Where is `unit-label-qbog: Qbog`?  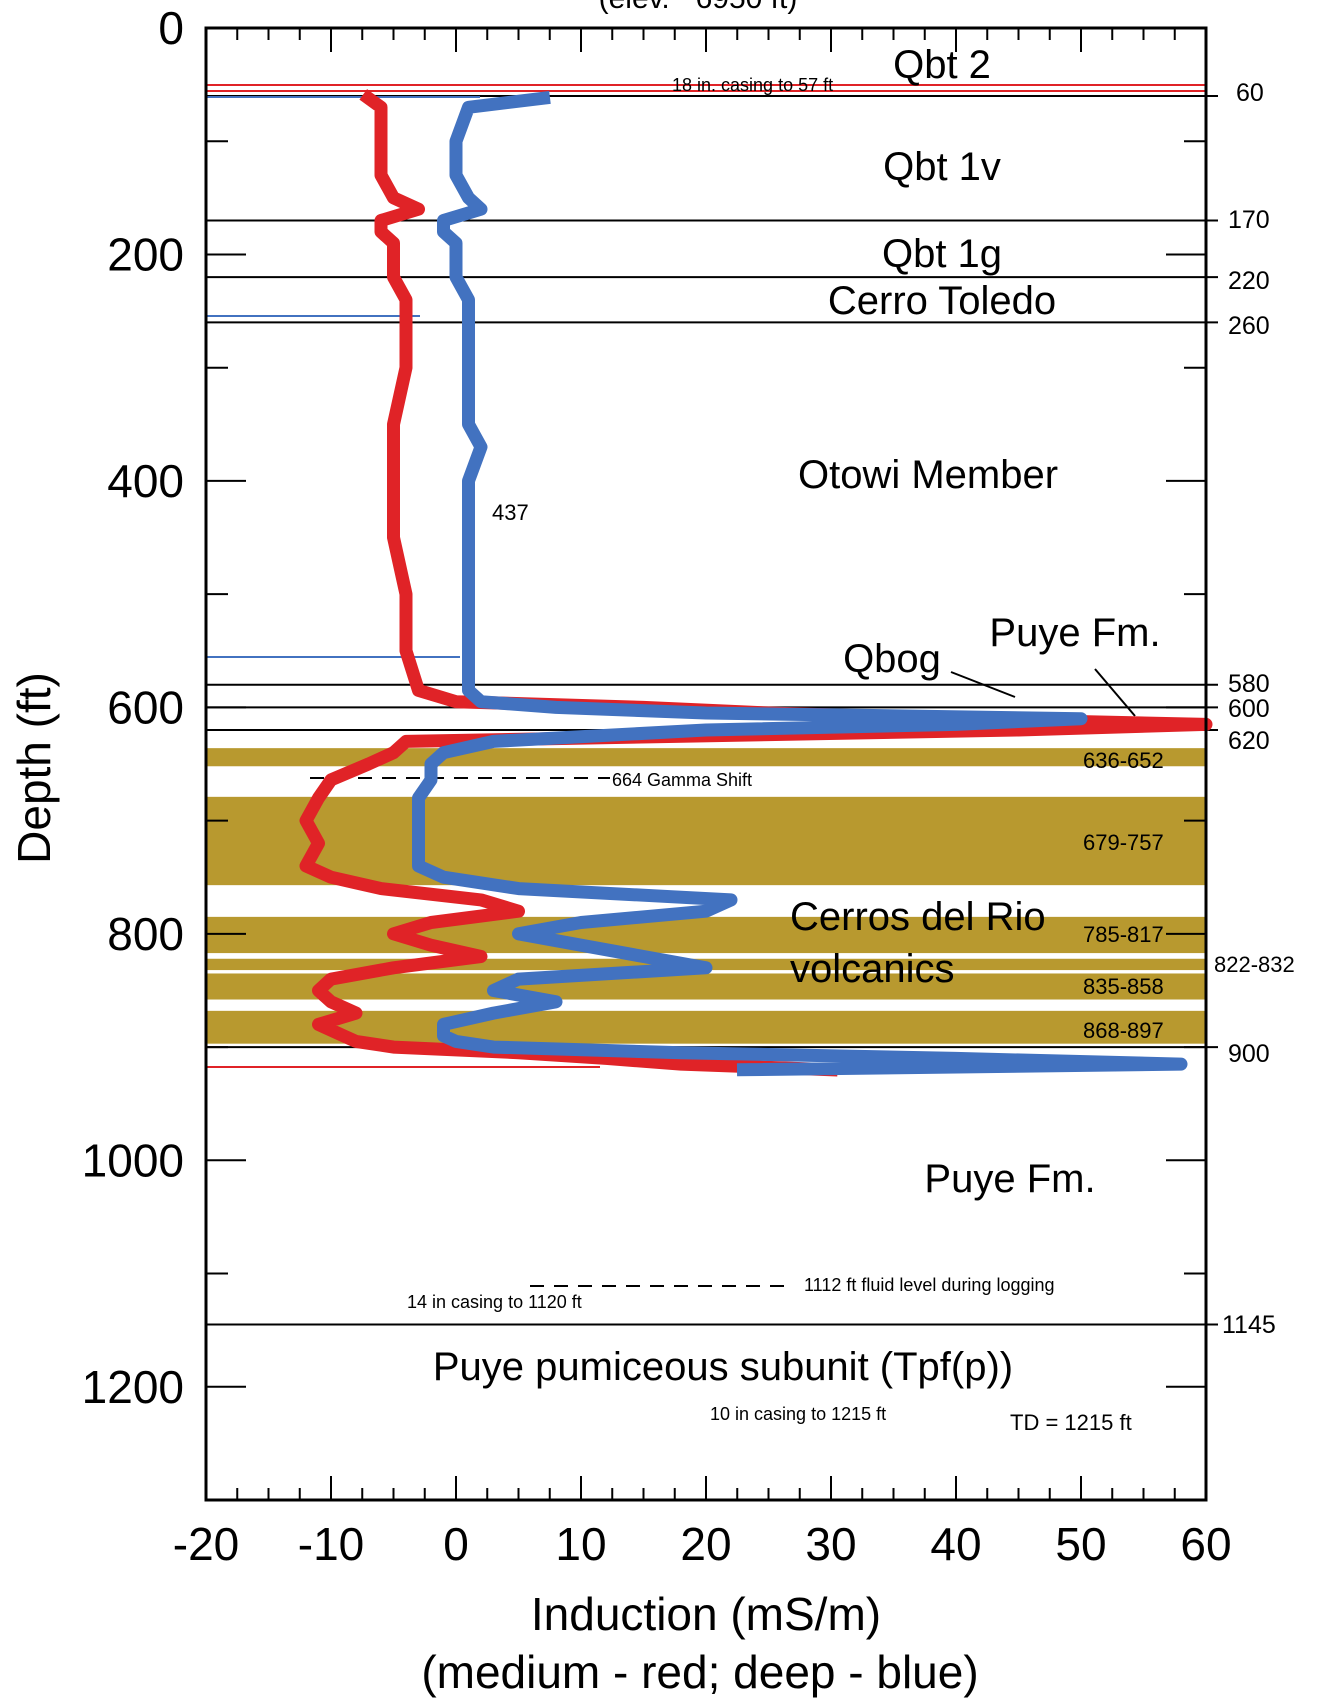
unit-label-qbog: Qbog is located at coordinates (892, 659).